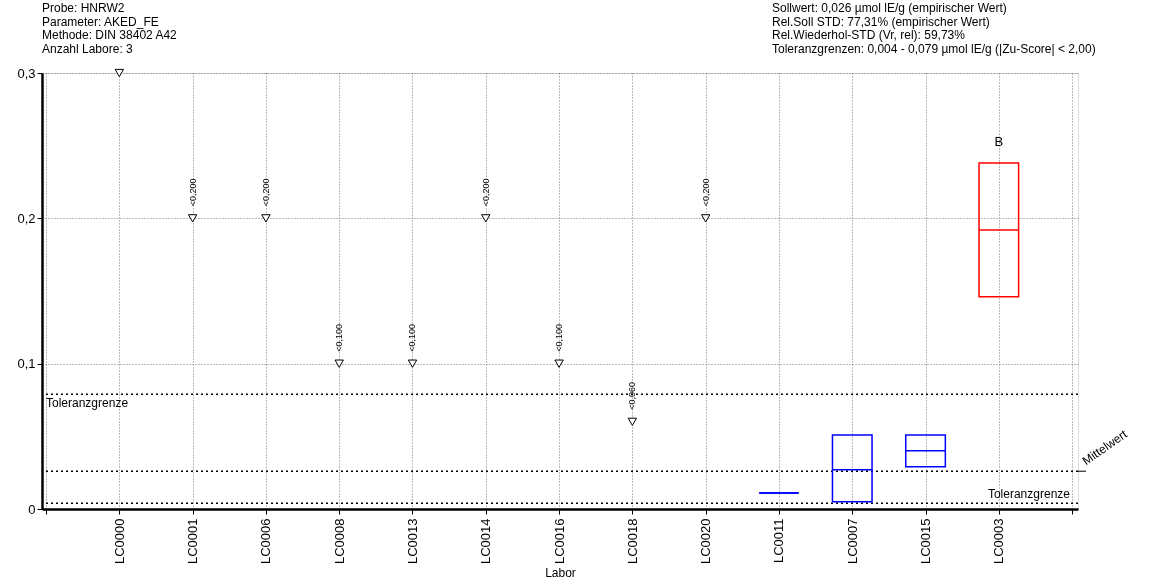 This screenshot has width=1153, height=587. I want to click on x-tick-label: LC0007, so click(852, 541).